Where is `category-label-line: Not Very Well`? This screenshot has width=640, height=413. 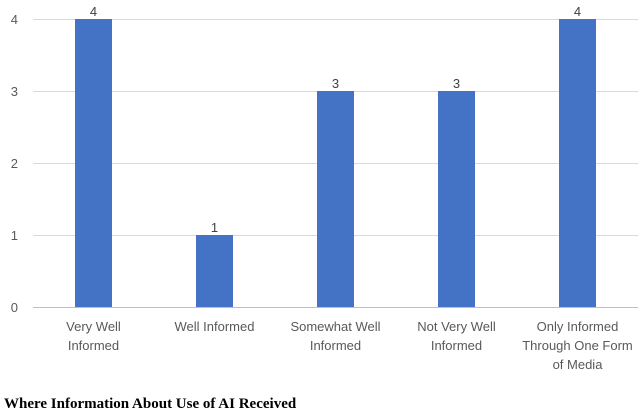 category-label-line: Not Very Well is located at coordinates (456, 326).